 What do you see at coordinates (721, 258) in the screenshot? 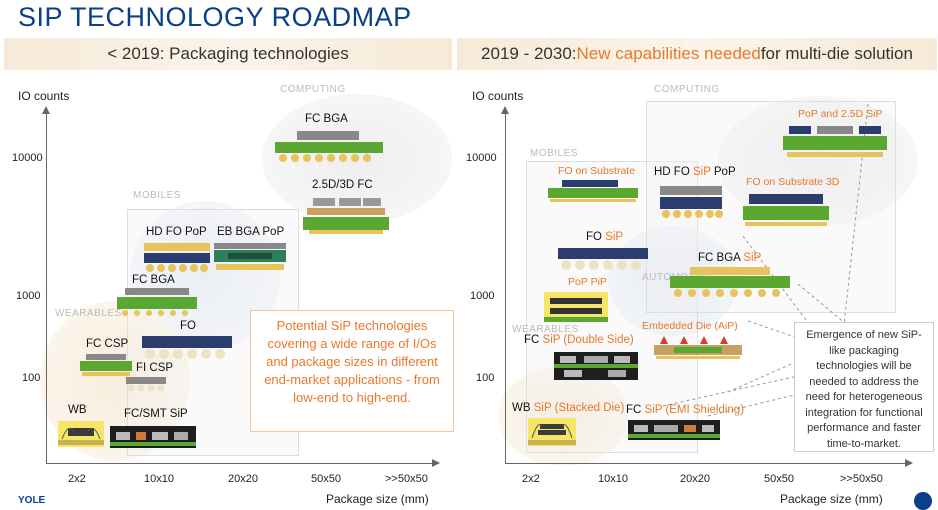
I see `pkg-label-fc-bga-part: FC BGA` at bounding box center [721, 258].